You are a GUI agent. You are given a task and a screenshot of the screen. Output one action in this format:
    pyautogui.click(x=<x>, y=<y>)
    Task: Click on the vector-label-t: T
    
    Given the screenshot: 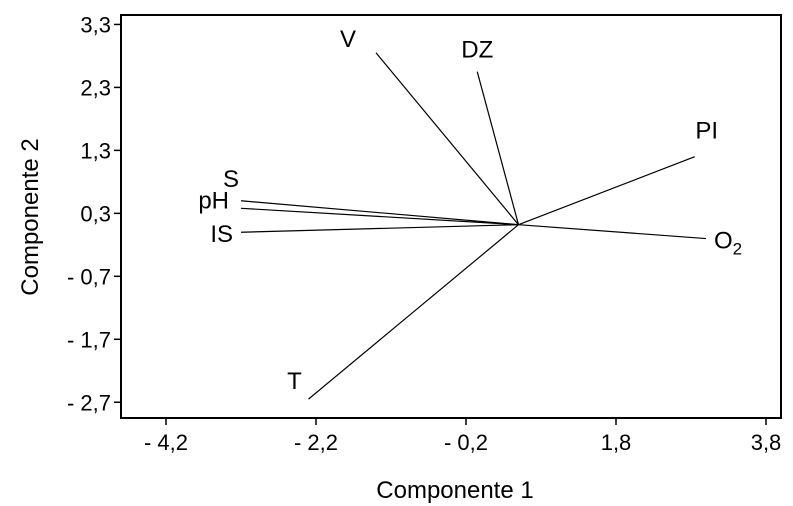 What is the action you would take?
    pyautogui.click(x=294, y=381)
    